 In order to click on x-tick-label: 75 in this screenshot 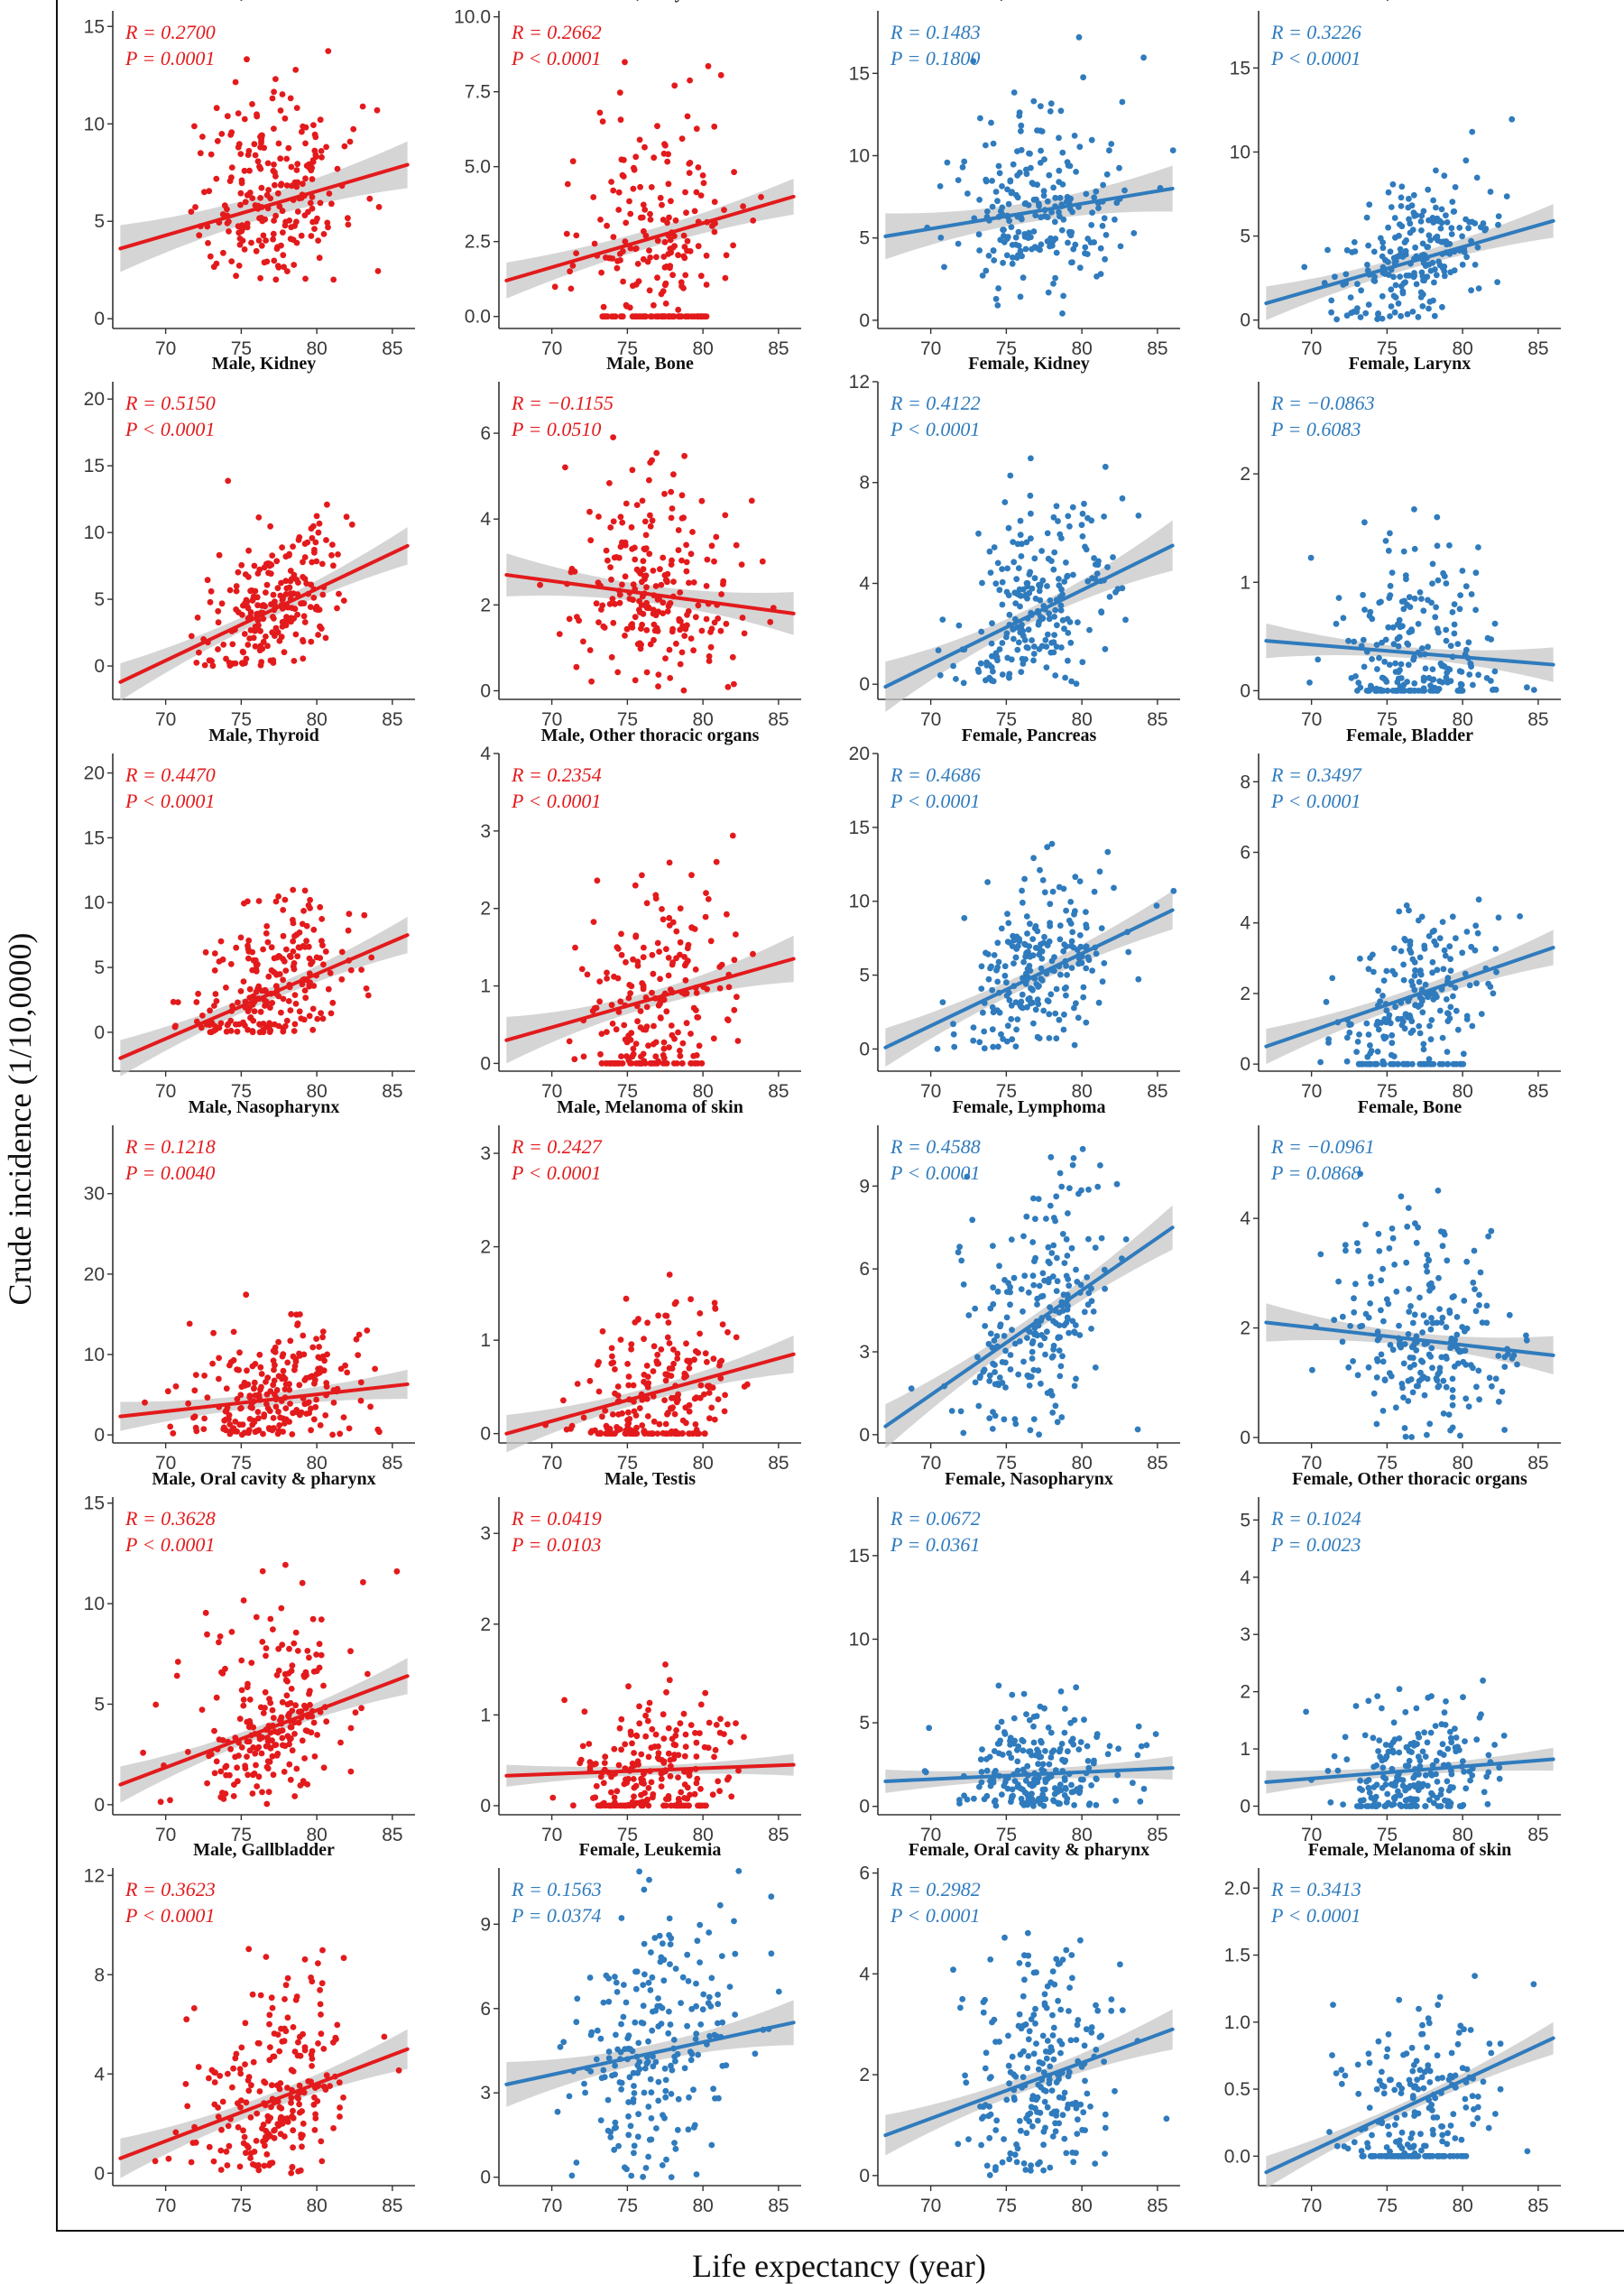, I will do `click(628, 719)`.